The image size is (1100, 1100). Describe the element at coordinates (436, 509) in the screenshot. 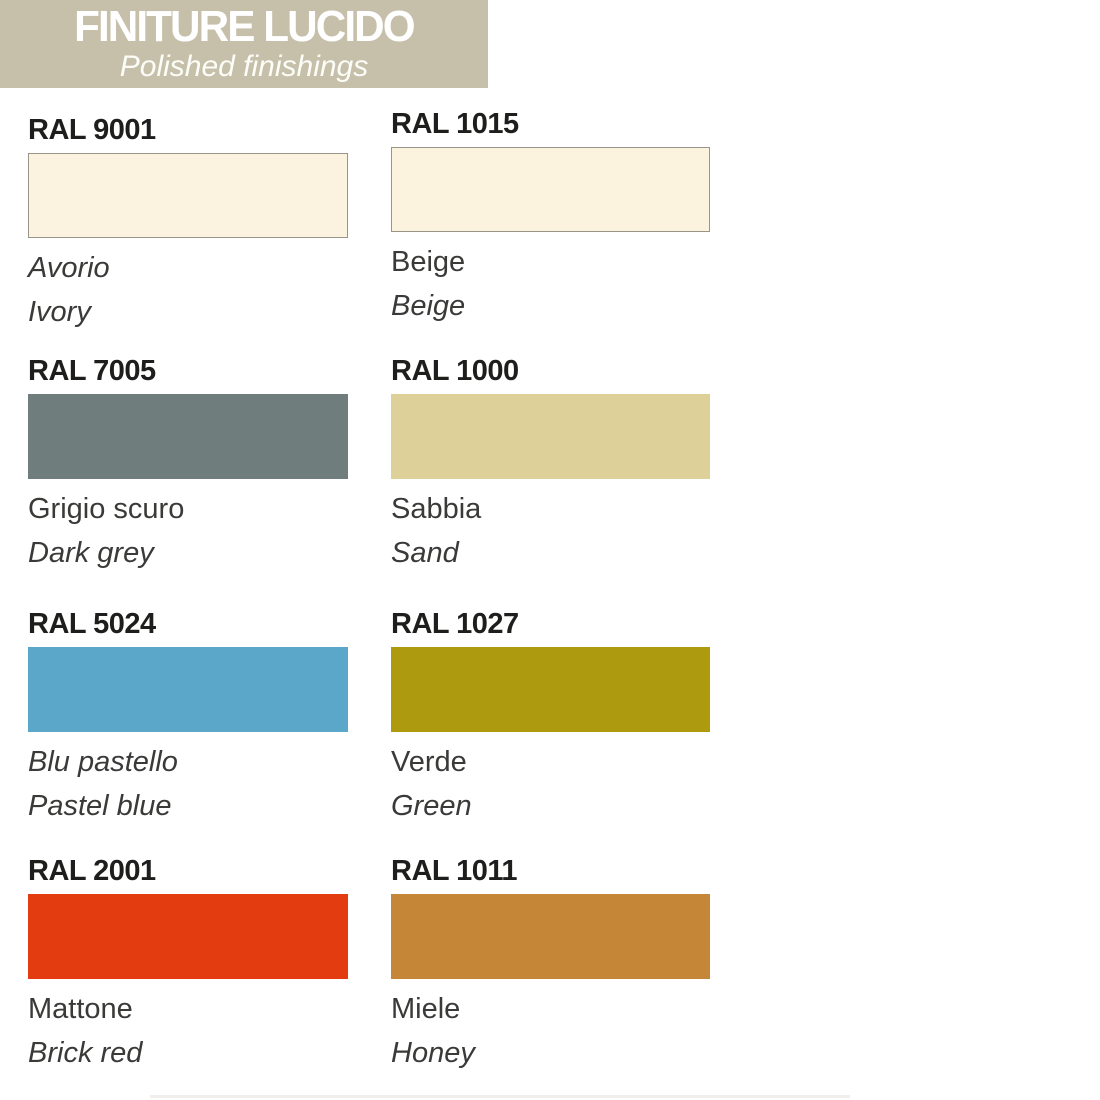

I see `color-name-italian: Sabbia` at that location.